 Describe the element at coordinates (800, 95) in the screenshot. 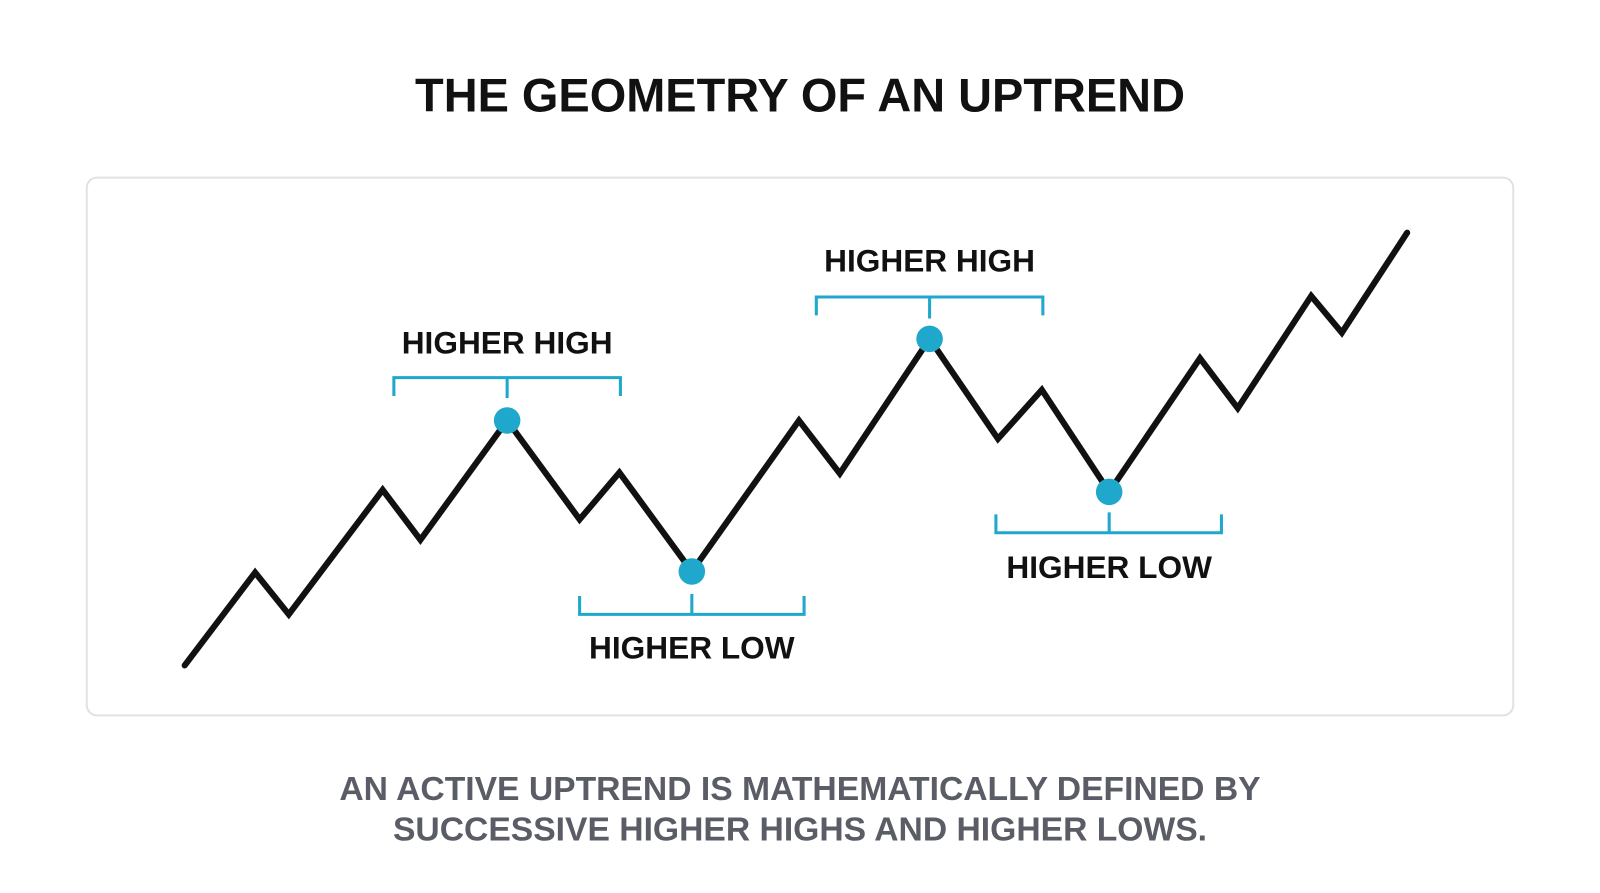

I see `title: THE GEOMETRY OF AN UPTREND` at that location.